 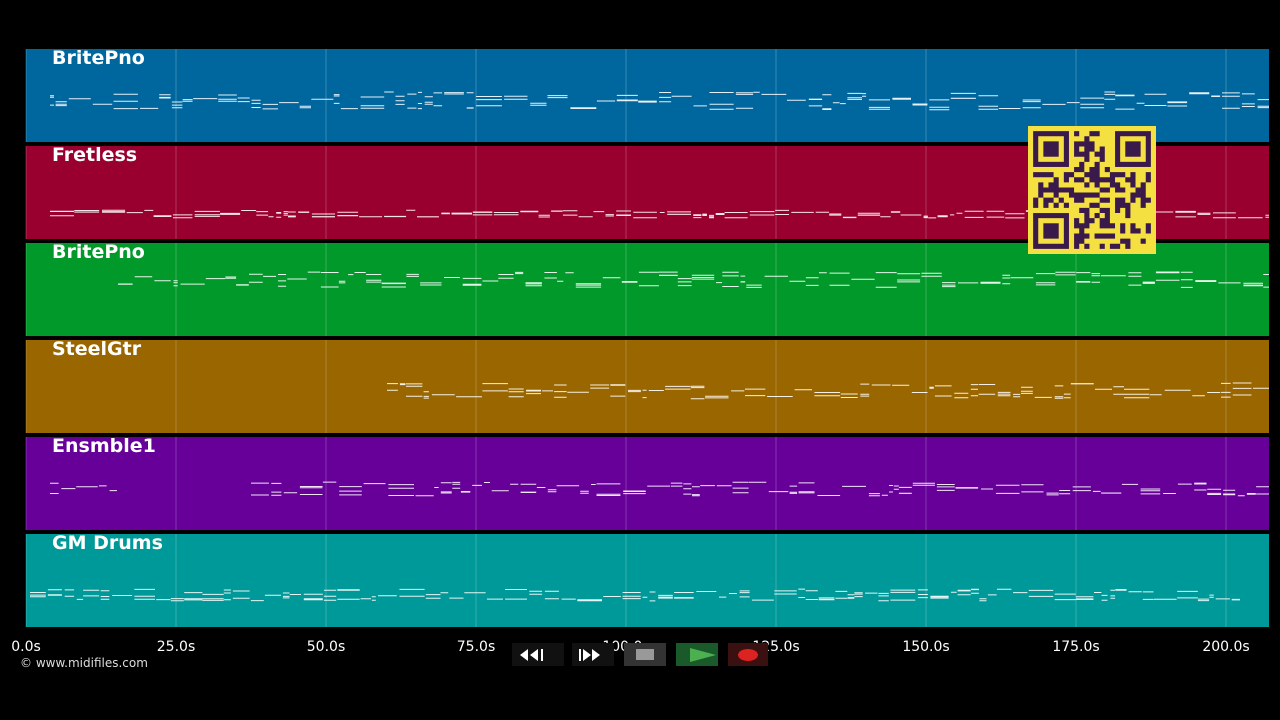 What do you see at coordinates (26, 647) in the screenshot?
I see `time-label: 0.0s` at bounding box center [26, 647].